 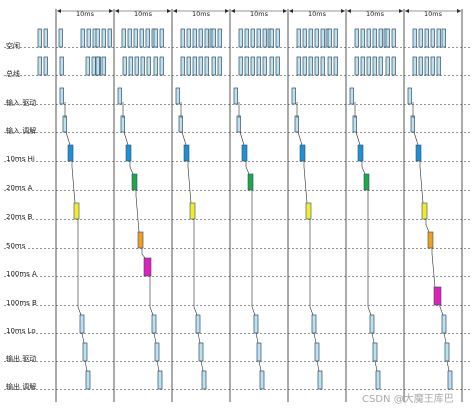 I want to click on output-driver-pulse, so click(x=317, y=352).